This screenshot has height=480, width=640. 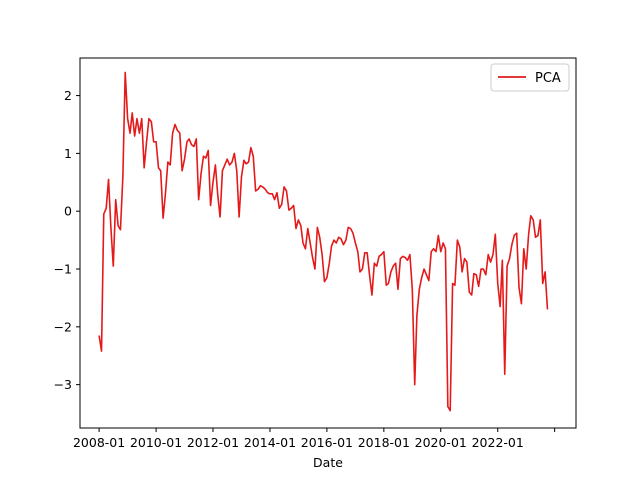 What do you see at coordinates (68, 95) in the screenshot?
I see `y-tick-label: 2` at bounding box center [68, 95].